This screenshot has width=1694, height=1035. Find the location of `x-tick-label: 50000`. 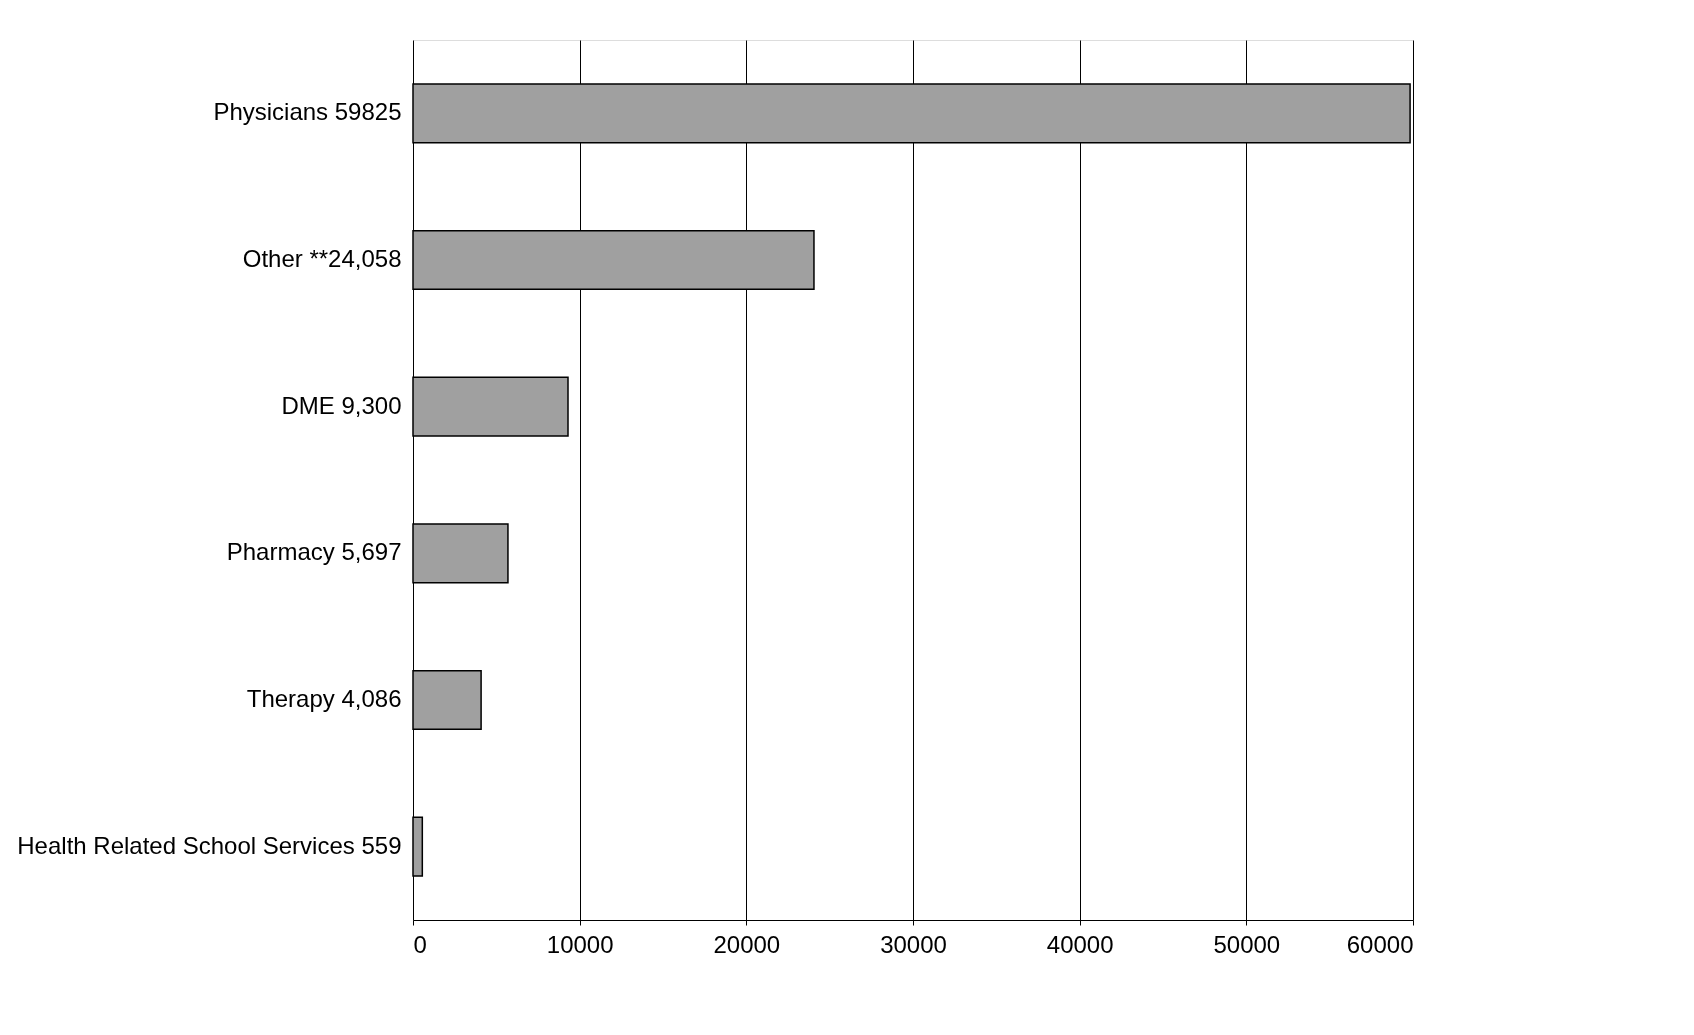

x-tick-label: 50000 is located at coordinates (1247, 944).